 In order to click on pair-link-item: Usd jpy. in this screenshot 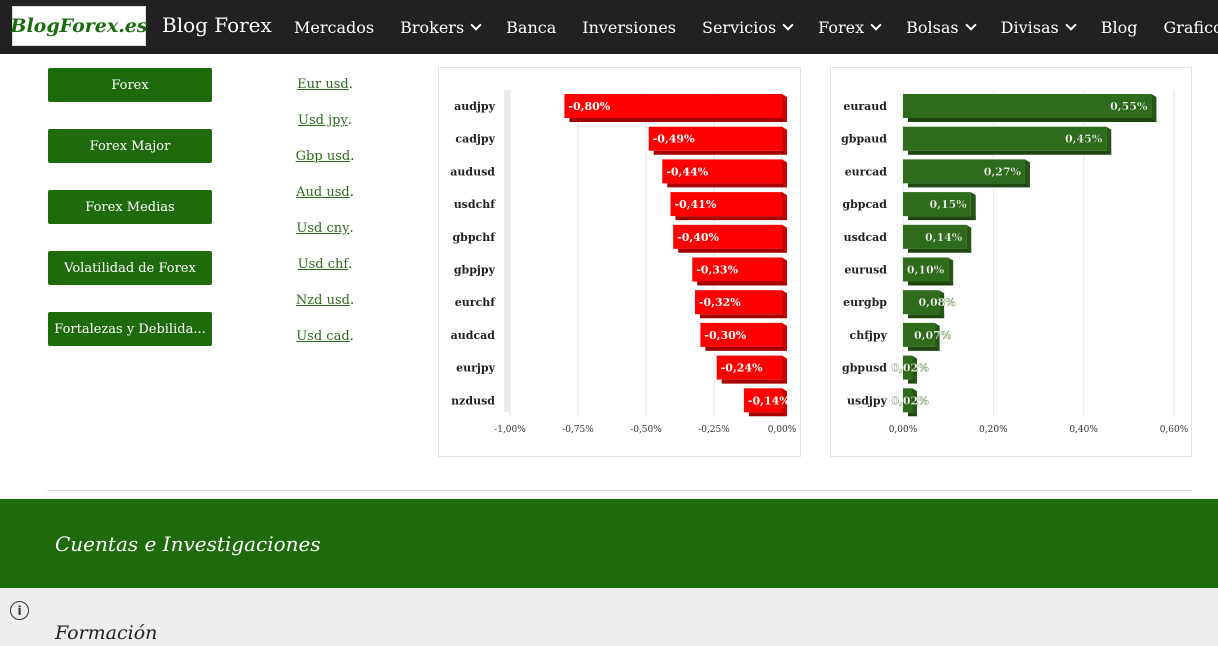, I will do `click(325, 120)`.